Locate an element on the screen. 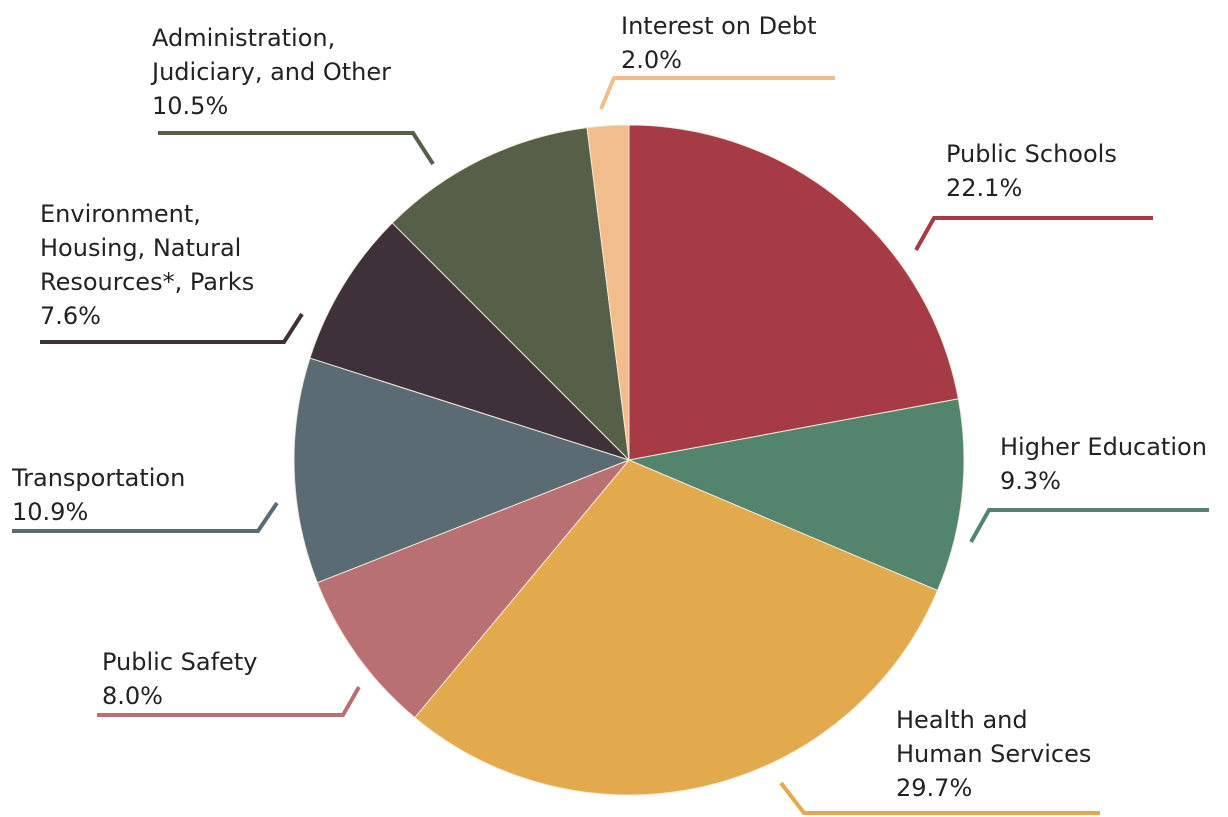 This screenshot has width=1228, height=817. slice-label: Public Safety 8.0% is located at coordinates (179, 679).